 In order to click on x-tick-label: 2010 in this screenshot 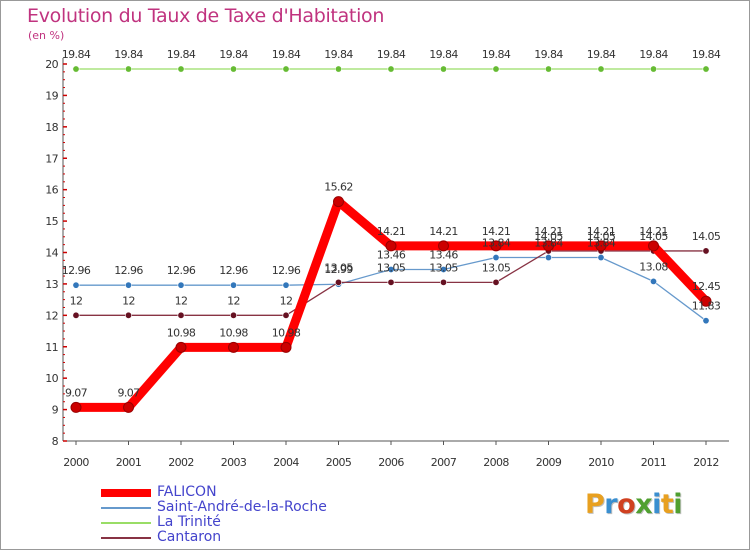, I will do `click(601, 462)`.